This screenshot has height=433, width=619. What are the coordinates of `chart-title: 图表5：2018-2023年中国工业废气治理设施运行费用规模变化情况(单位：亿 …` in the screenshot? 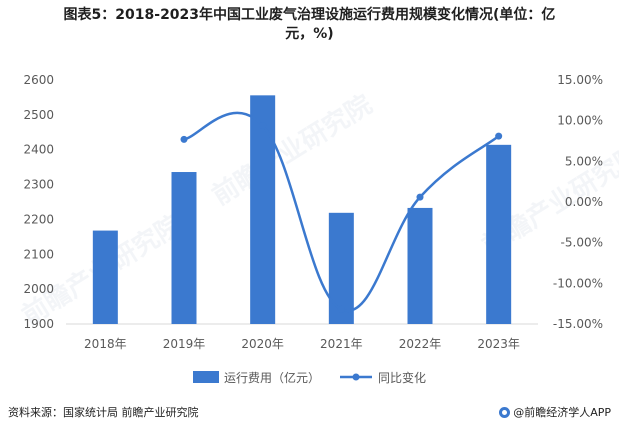 It's located at (309, 25).